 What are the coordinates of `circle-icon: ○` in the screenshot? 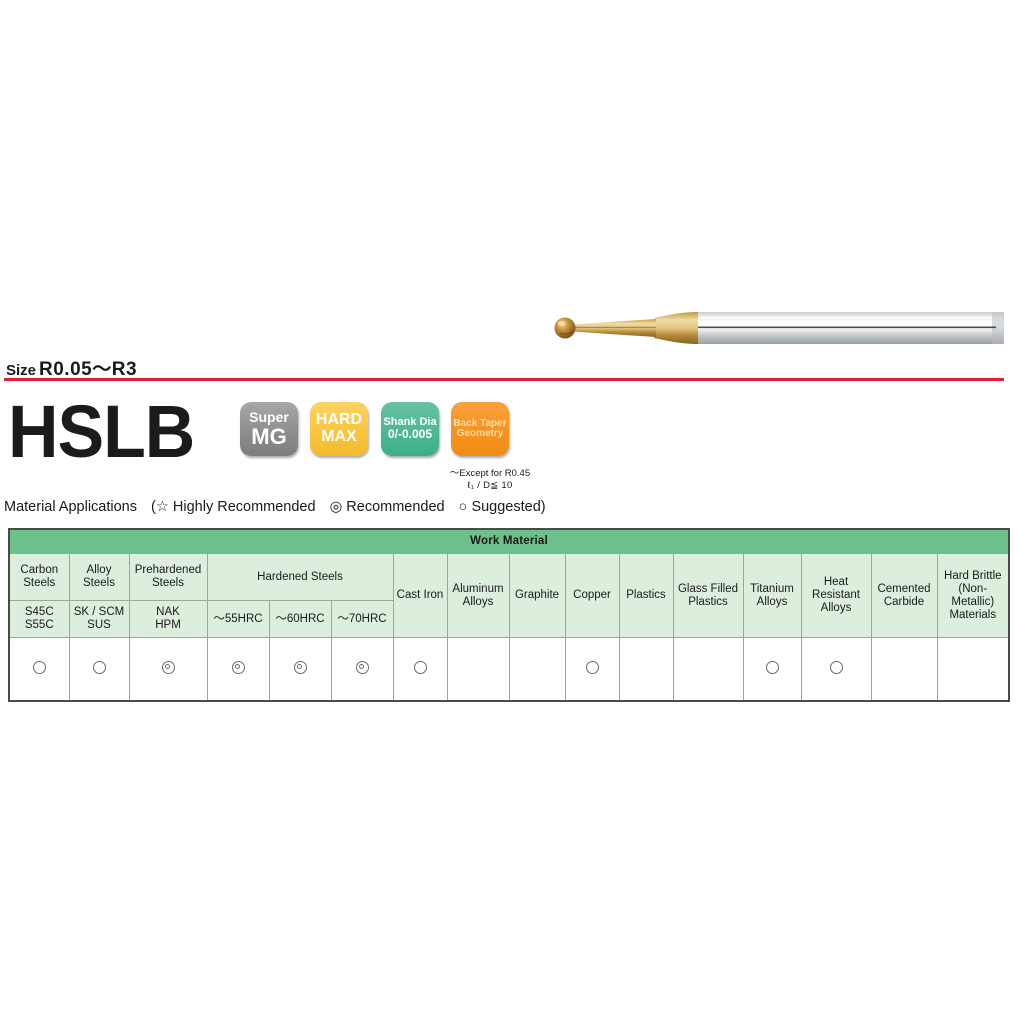 It's located at (463, 507).